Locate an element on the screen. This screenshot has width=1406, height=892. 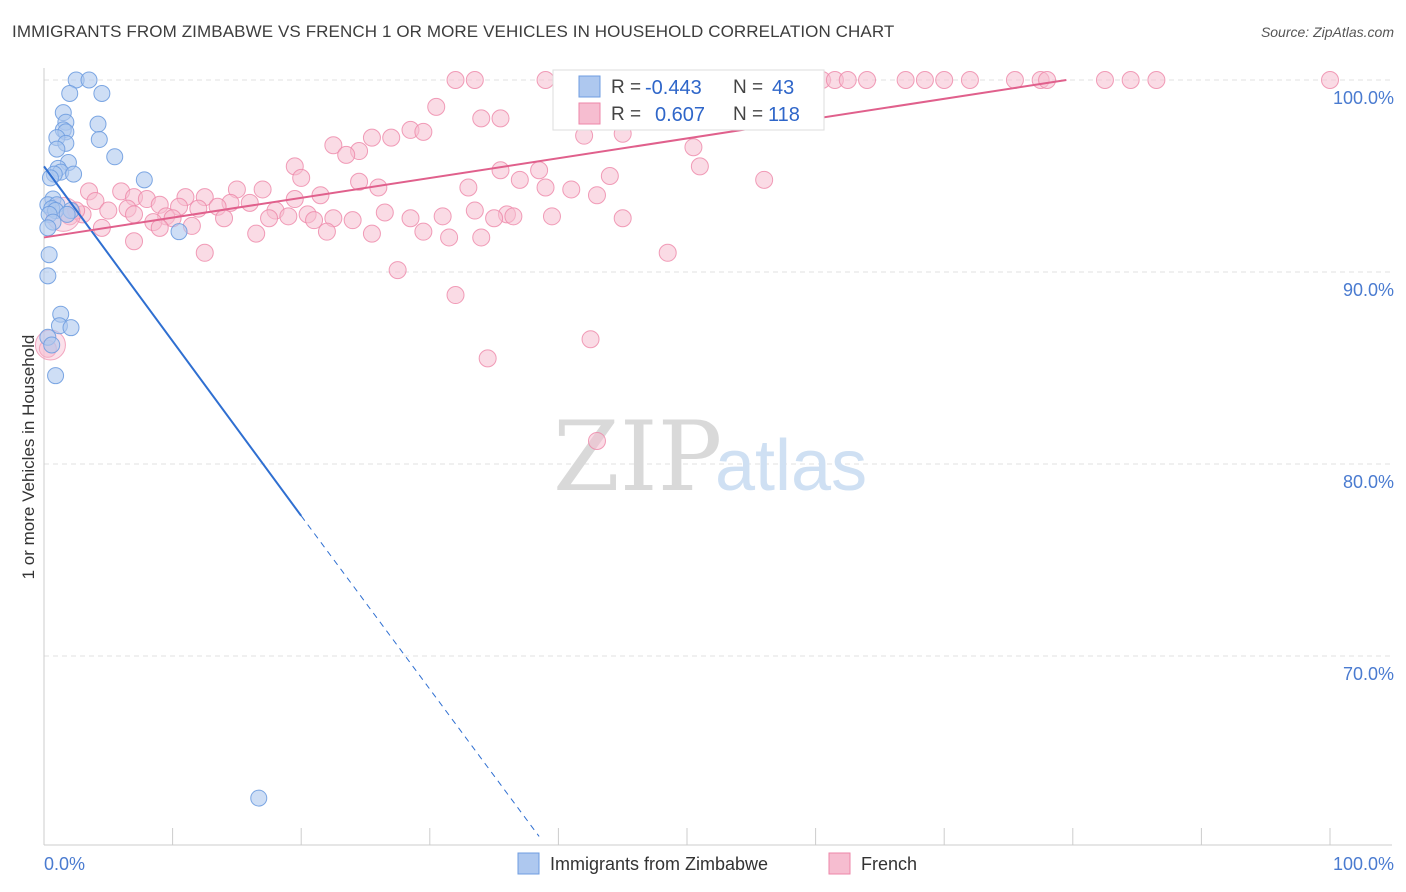
watermark: ZIP atlas is located at coordinates (710, 457).